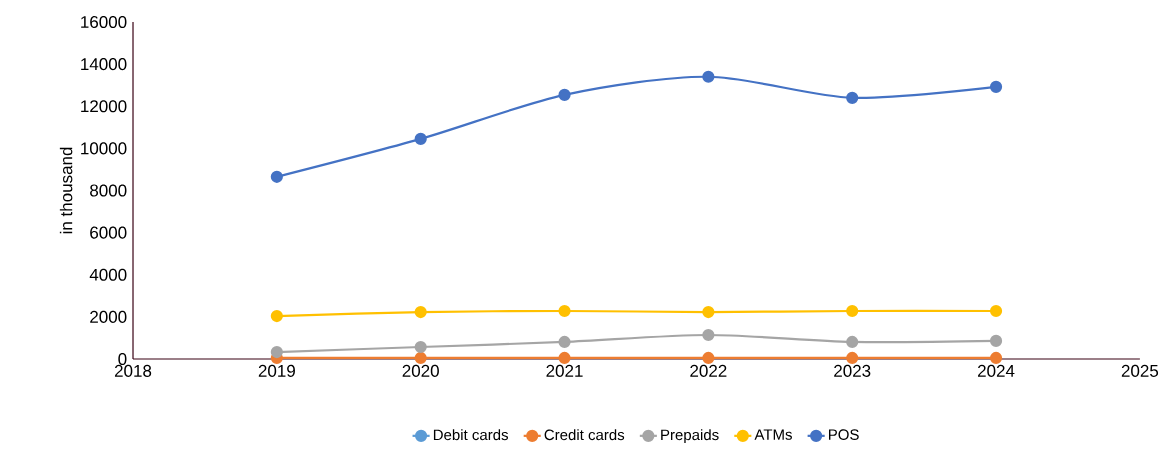 The height and width of the screenshot is (451, 1174). I want to click on x-tick-label: 2019, so click(276, 370).